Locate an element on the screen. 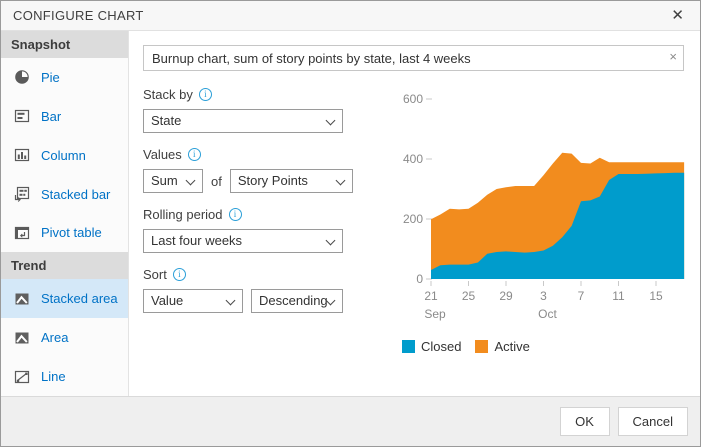 Image resolution: width=701 pixels, height=447 pixels. rolling-period-label: Rolling period is located at coordinates (183, 214).